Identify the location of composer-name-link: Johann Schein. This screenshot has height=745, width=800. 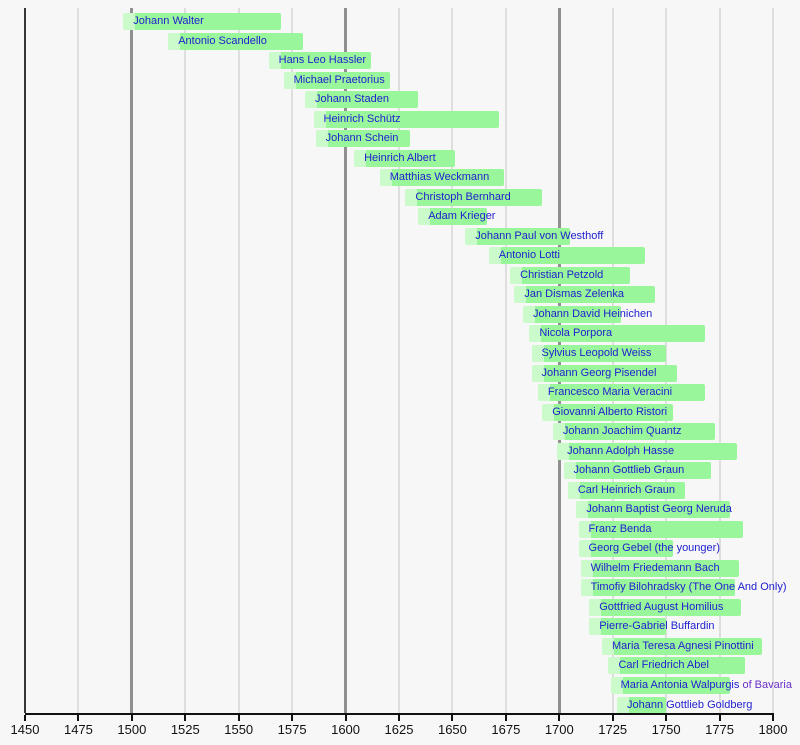
(362, 138).